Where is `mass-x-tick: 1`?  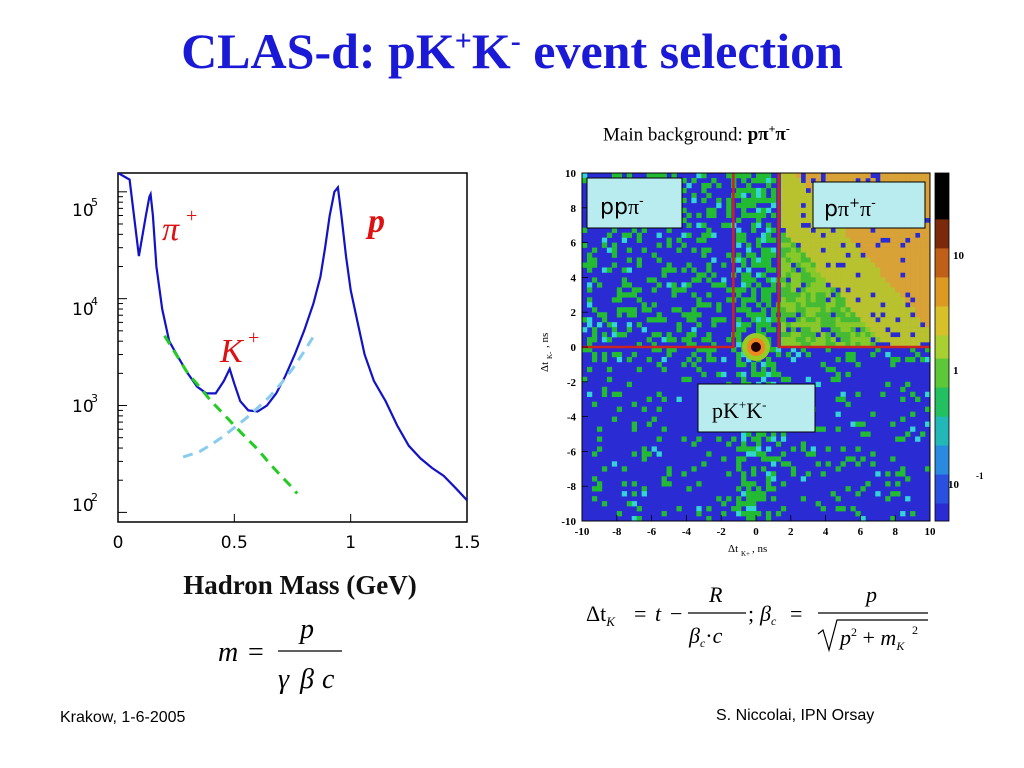 mass-x-tick: 1 is located at coordinates (350, 543).